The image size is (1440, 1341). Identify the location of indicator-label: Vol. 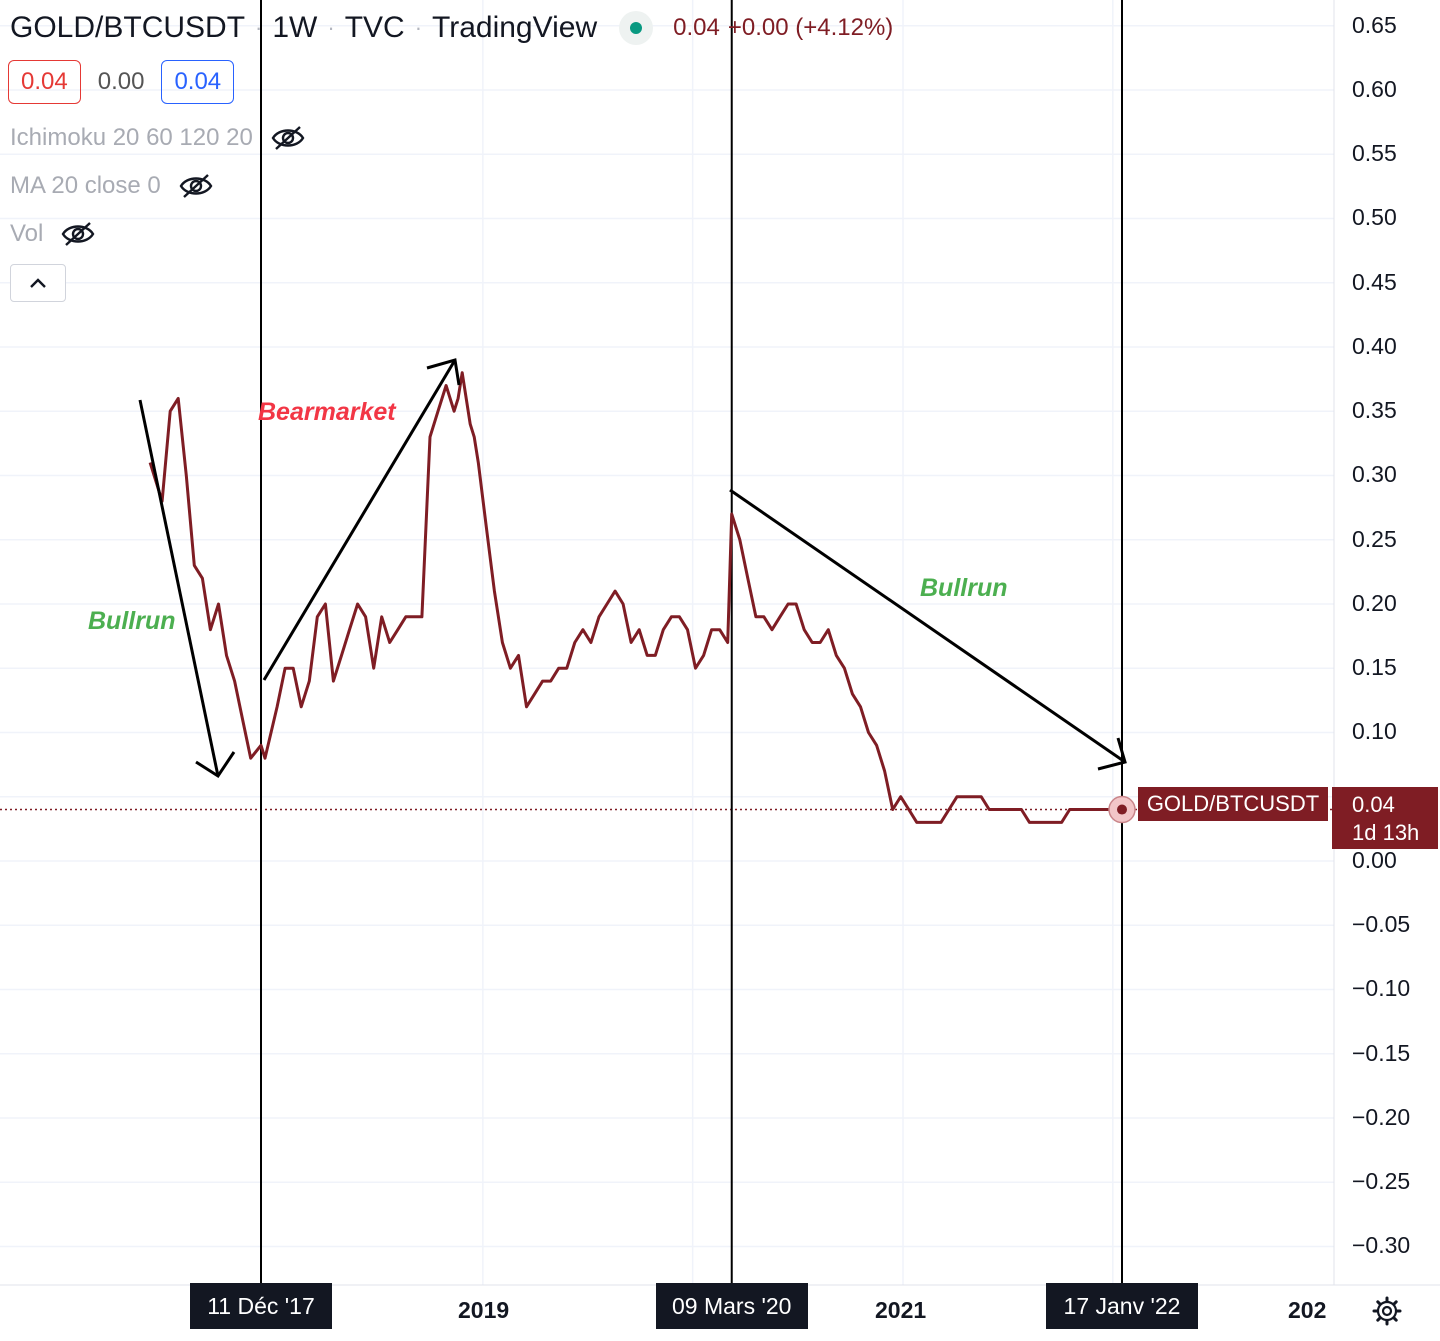
(27, 233).